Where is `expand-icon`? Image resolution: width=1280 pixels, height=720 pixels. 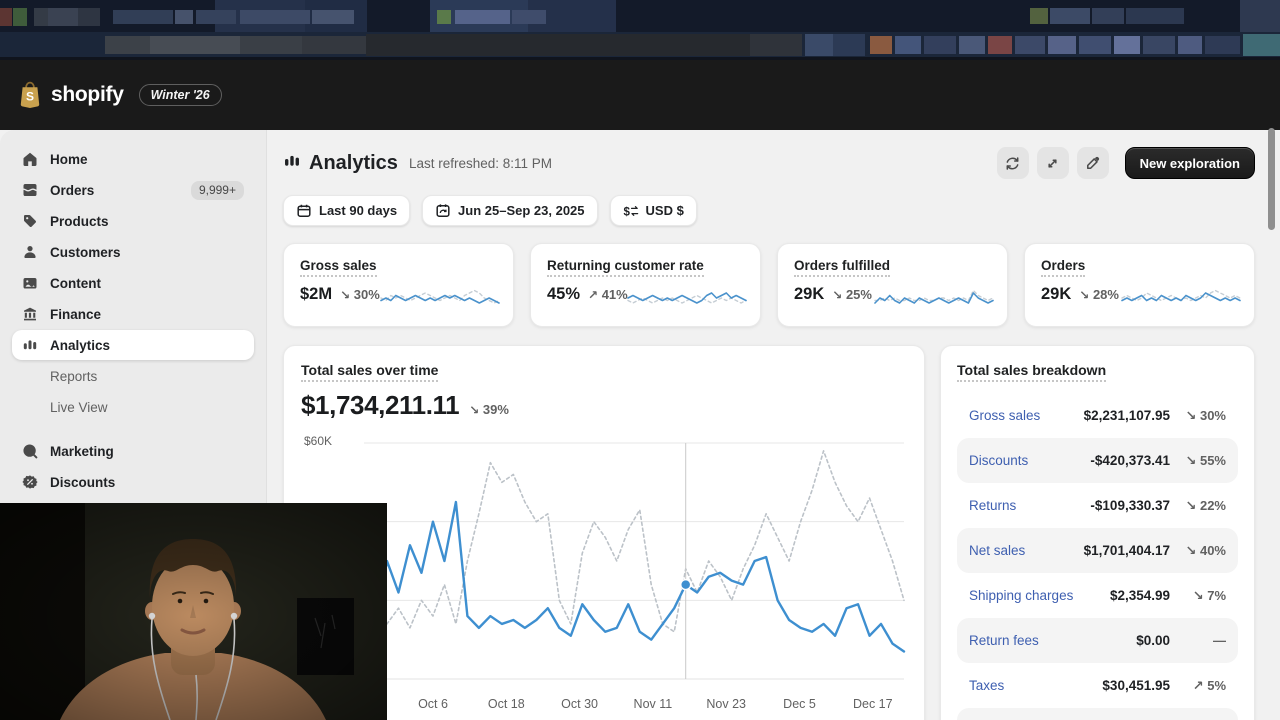 expand-icon is located at coordinates (1052, 163).